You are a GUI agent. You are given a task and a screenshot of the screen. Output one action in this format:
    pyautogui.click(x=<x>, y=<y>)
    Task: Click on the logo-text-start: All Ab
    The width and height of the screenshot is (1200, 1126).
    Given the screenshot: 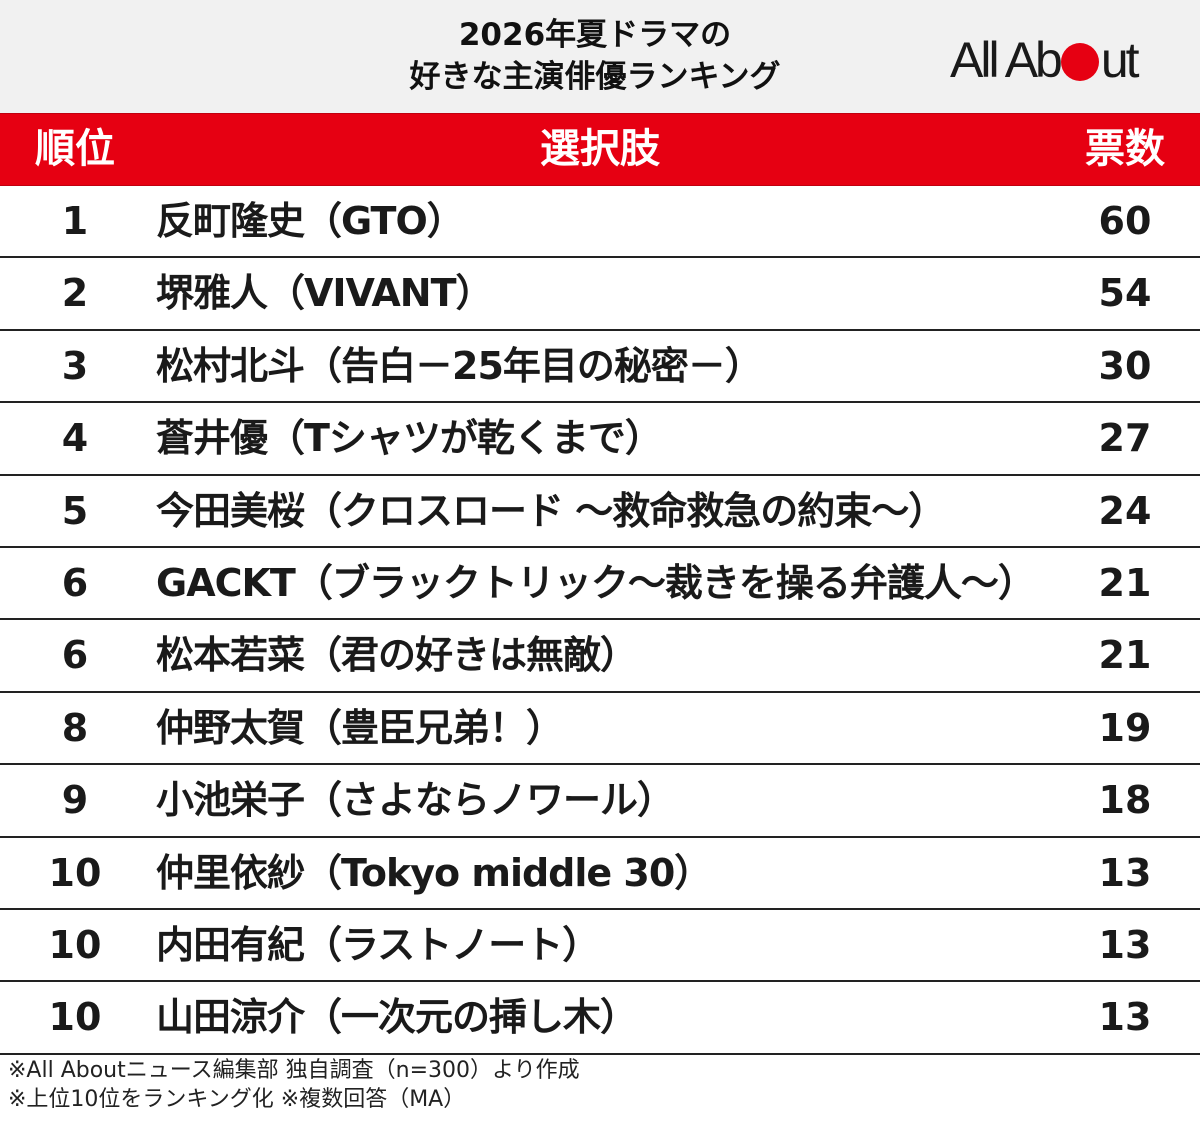 What is the action you would take?
    pyautogui.click(x=1006, y=60)
    